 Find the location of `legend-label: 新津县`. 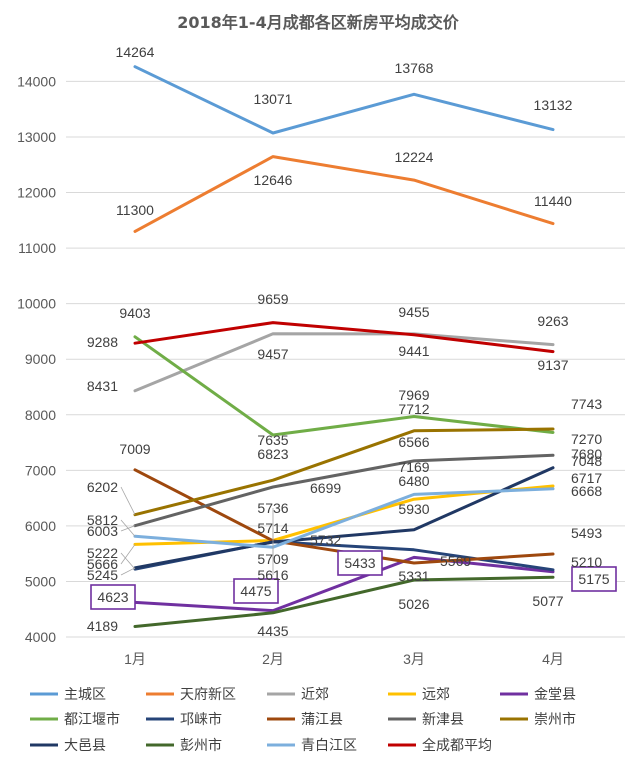

legend-label: 新津县 is located at coordinates (443, 720).